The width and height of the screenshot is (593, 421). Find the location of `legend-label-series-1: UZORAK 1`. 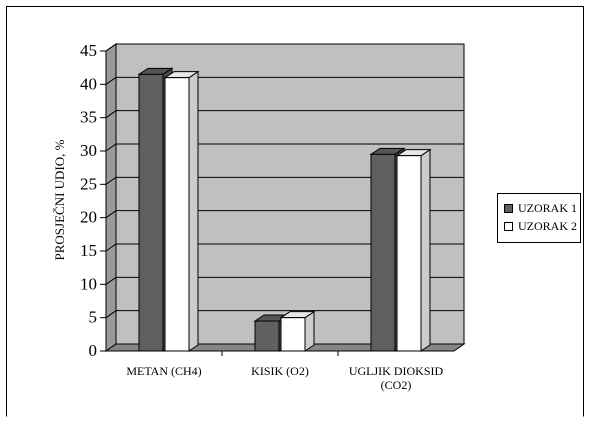

legend-label-series-1: UZORAK 1 is located at coordinates (547, 207).